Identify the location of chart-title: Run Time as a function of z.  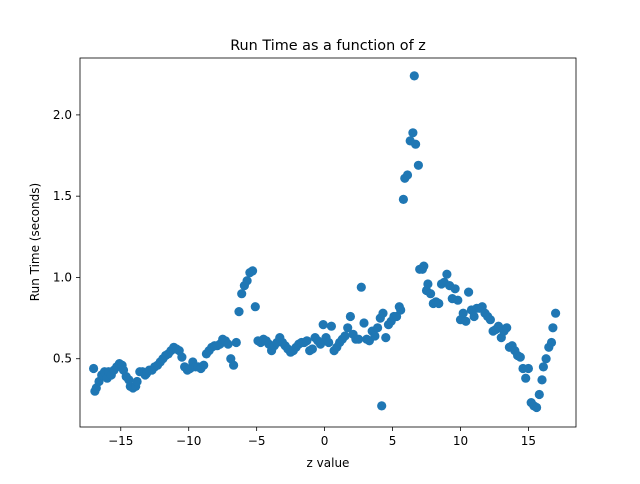
(328, 46).